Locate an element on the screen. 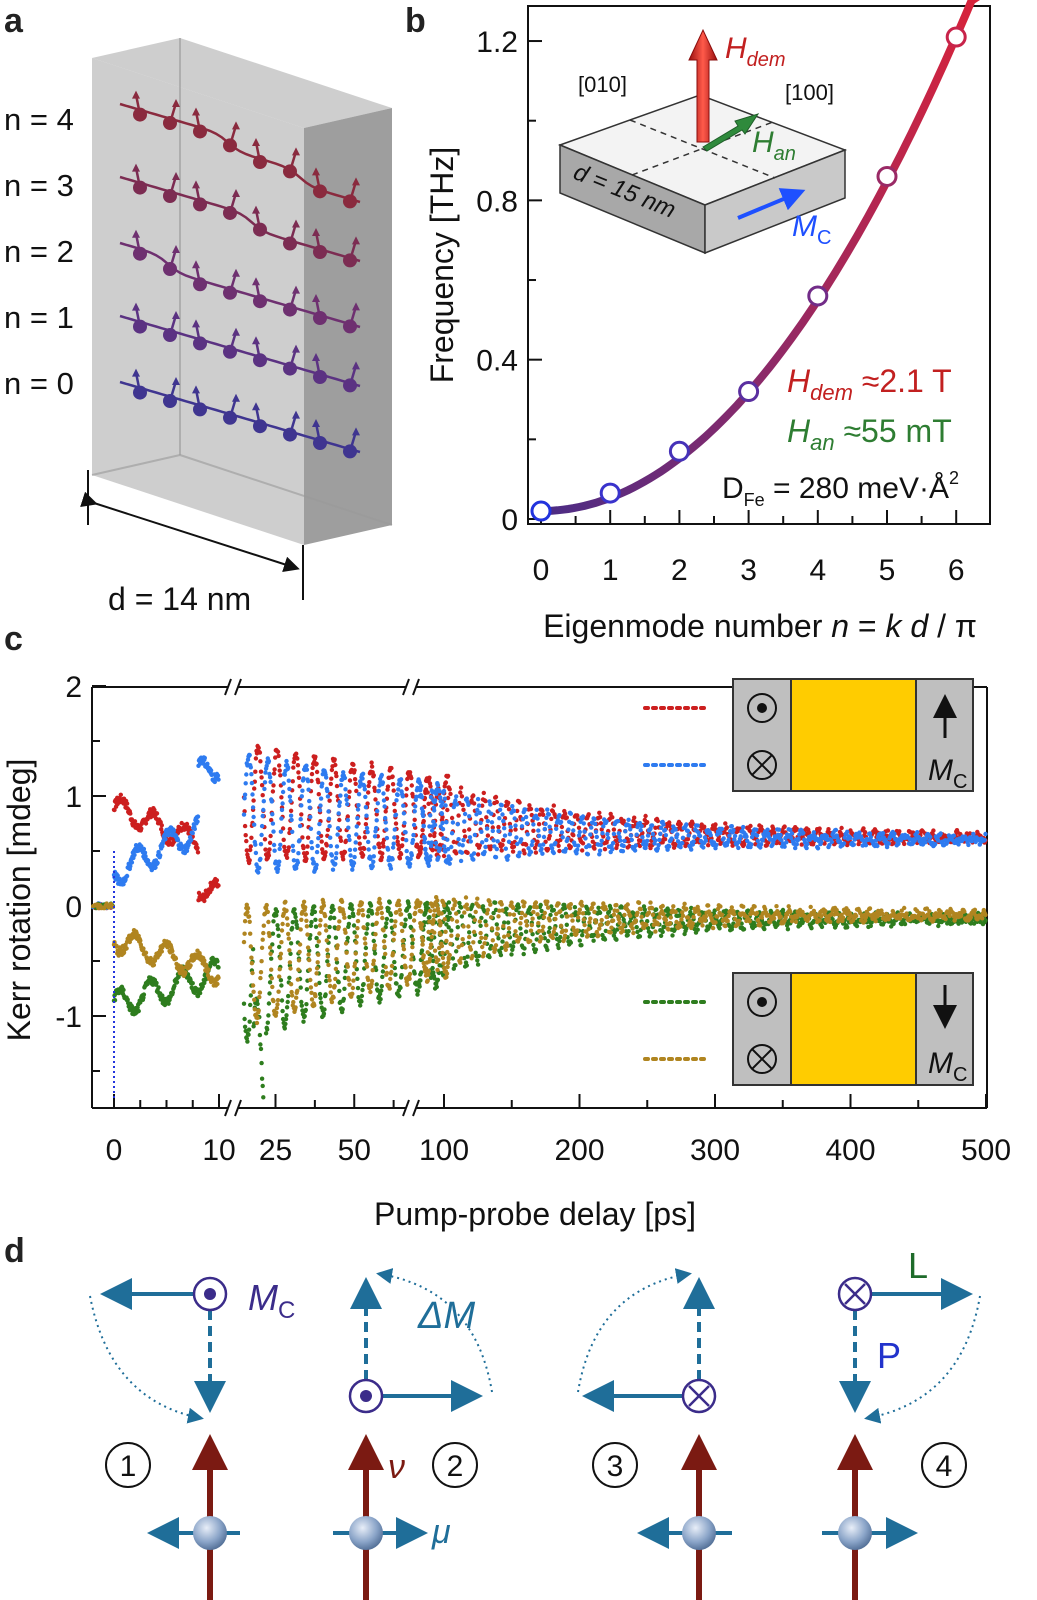 This screenshot has width=1037, height=1600. panel-label-b: b is located at coordinates (415, 21).